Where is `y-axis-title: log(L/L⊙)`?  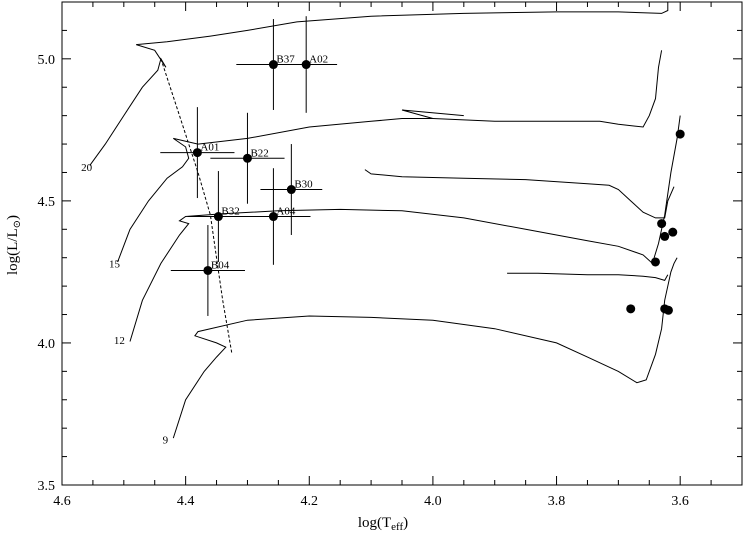 y-axis-title: log(L/L⊙) is located at coordinates (14, 245).